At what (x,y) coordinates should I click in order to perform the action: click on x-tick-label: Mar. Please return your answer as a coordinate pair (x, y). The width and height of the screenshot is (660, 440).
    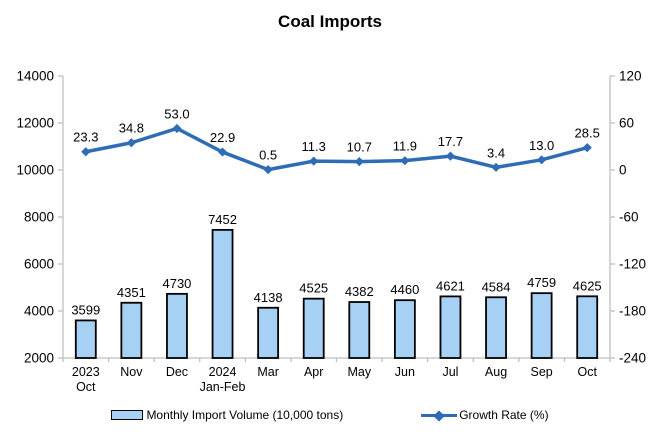
    Looking at the image, I should click on (268, 372).